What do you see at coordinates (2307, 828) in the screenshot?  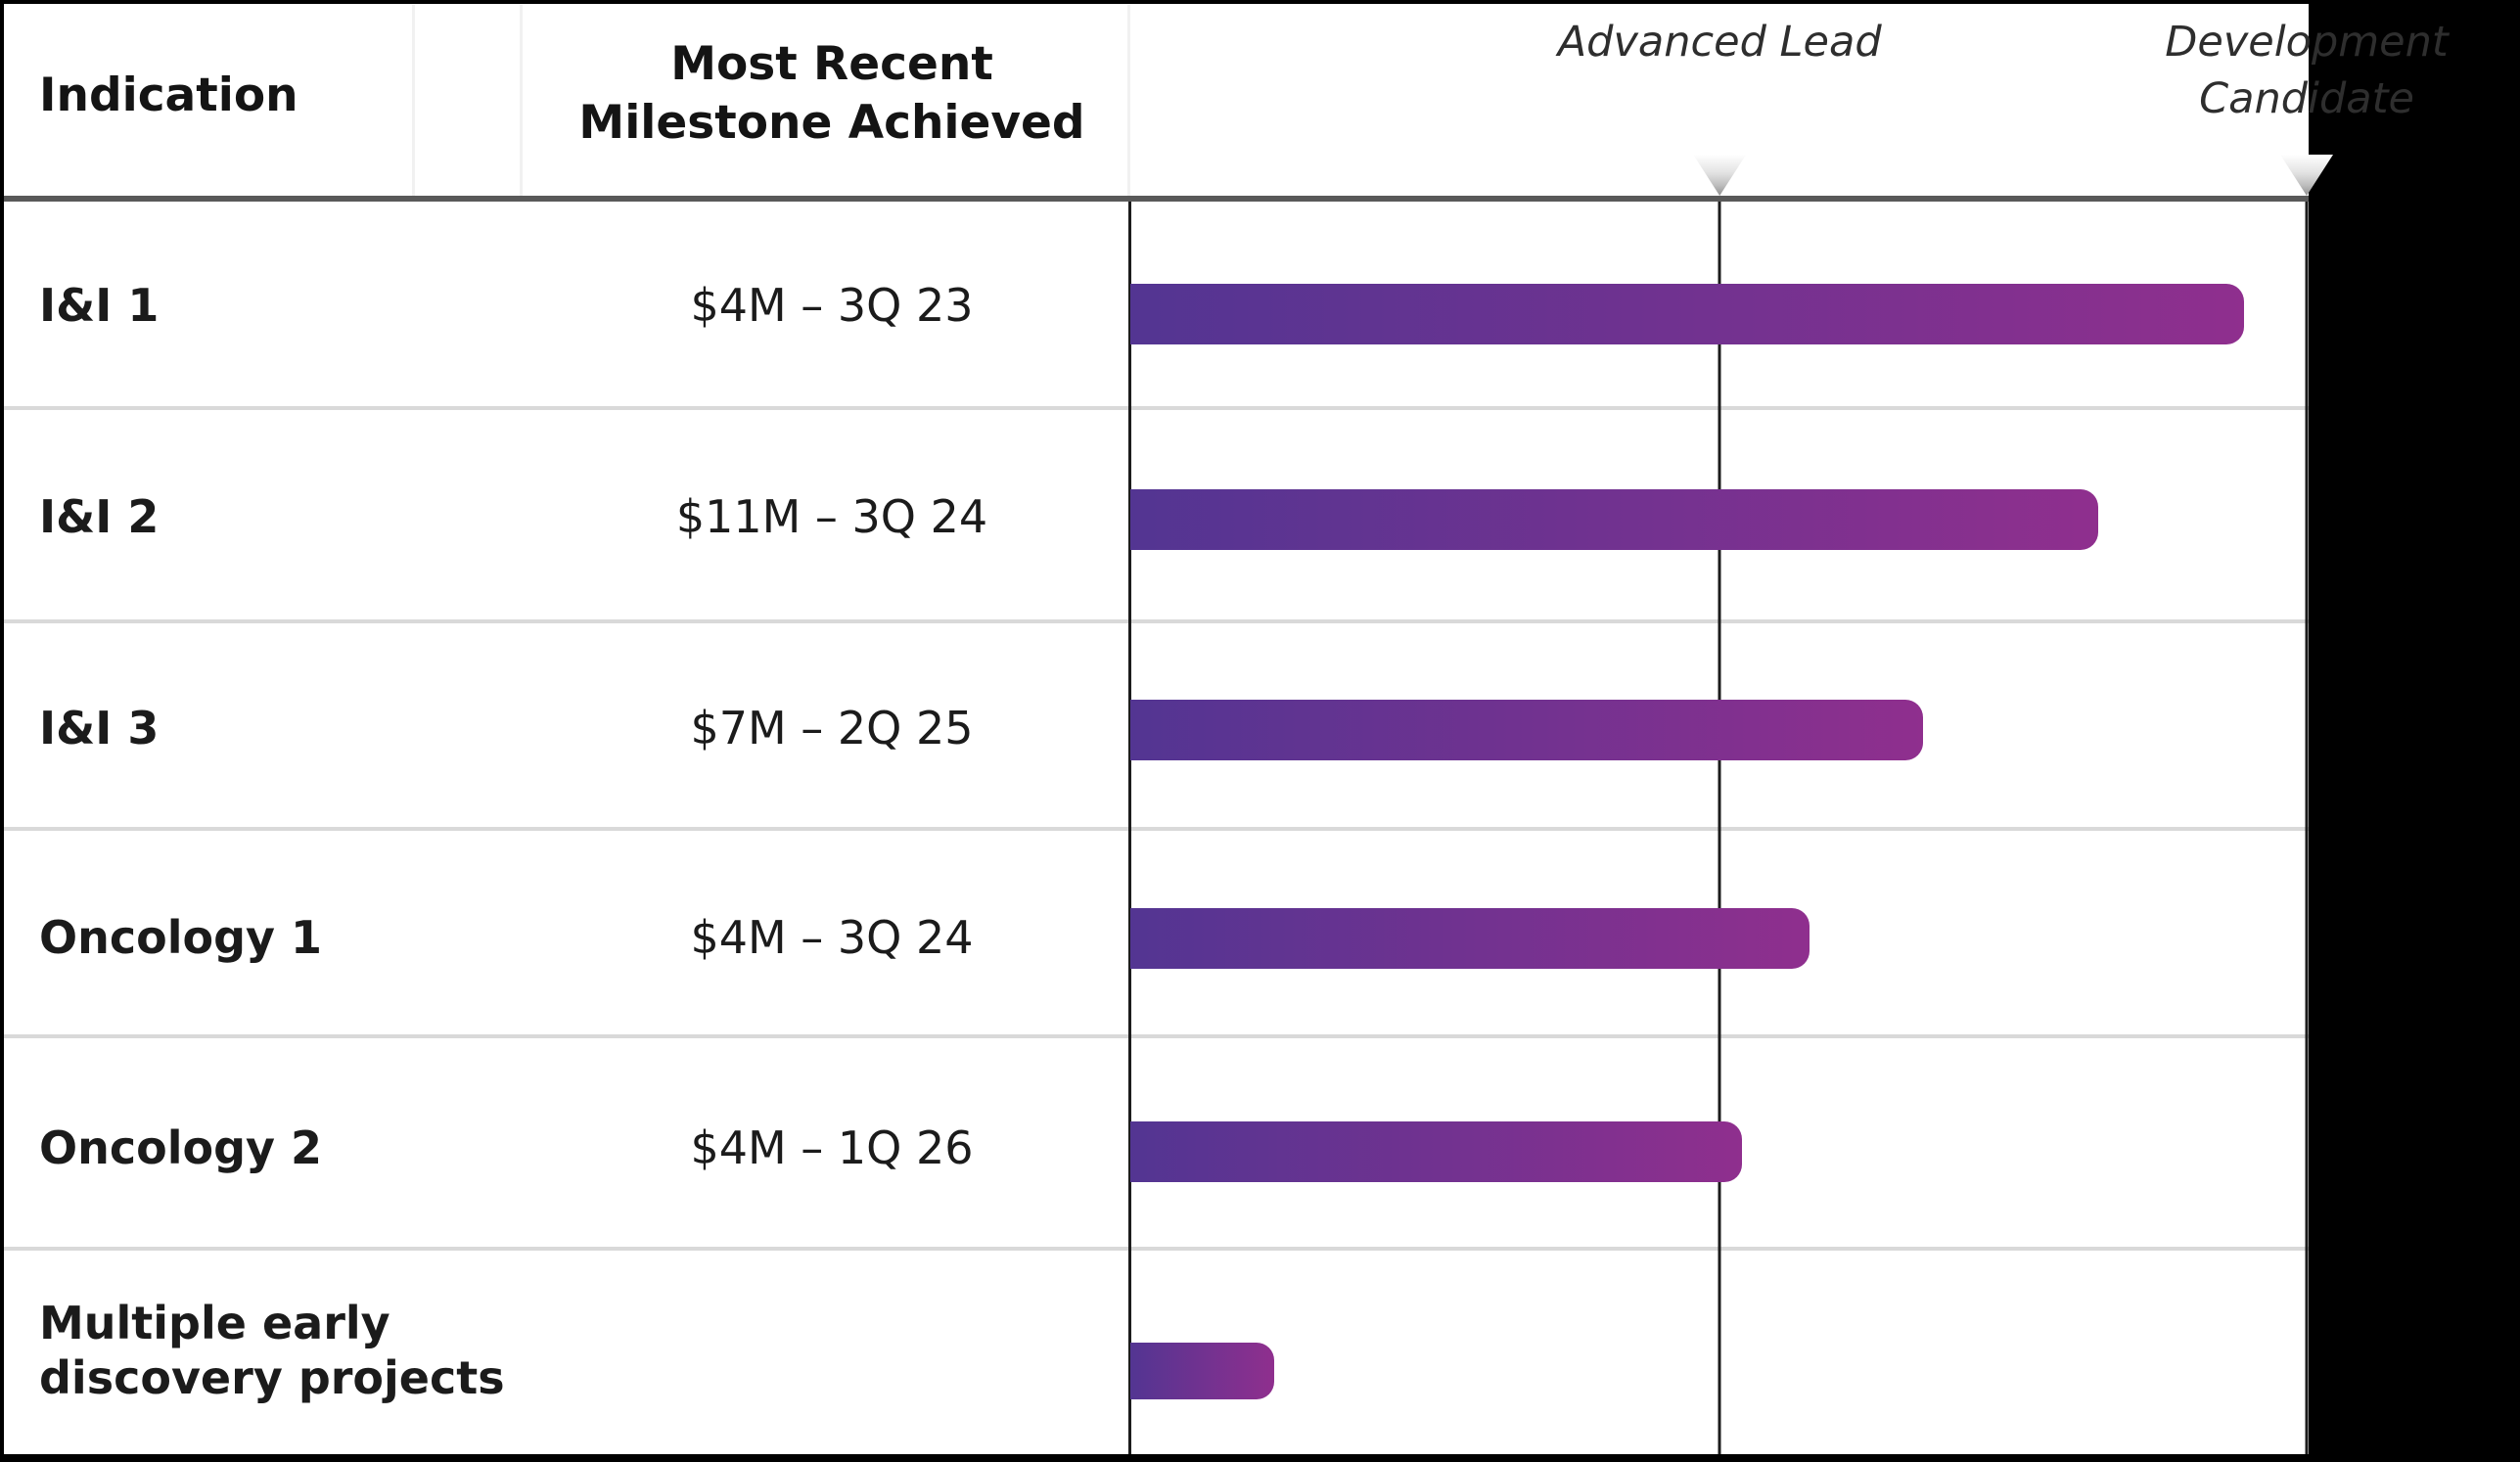 I see `development-candidate-line` at bounding box center [2307, 828].